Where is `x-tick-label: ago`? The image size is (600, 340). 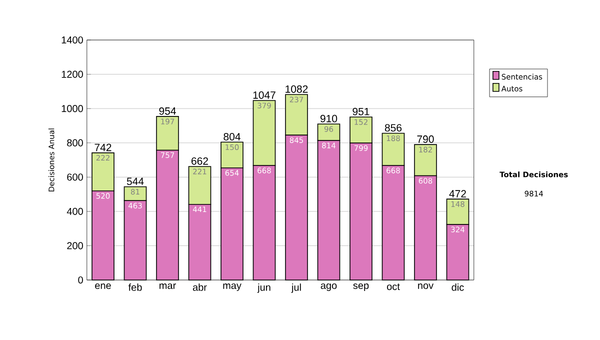
x-tick-label: ago is located at coordinates (328, 287).